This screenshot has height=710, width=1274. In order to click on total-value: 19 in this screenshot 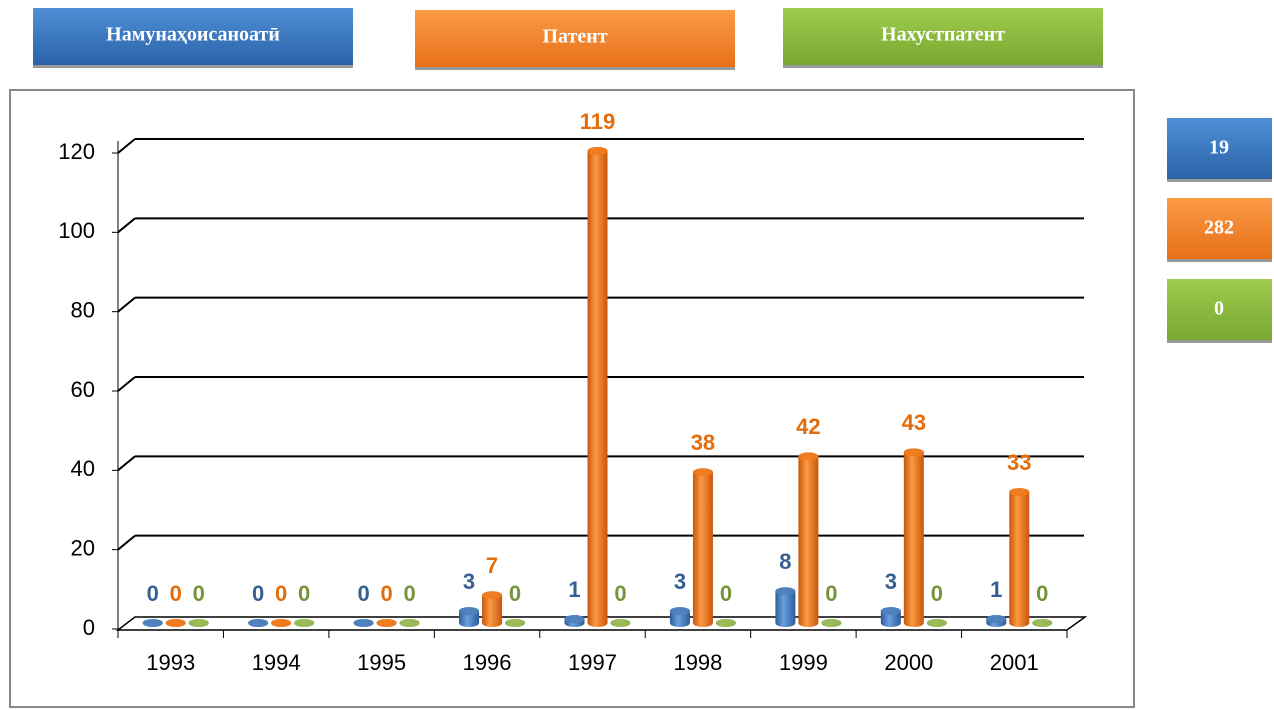, I will do `click(1219, 148)`.